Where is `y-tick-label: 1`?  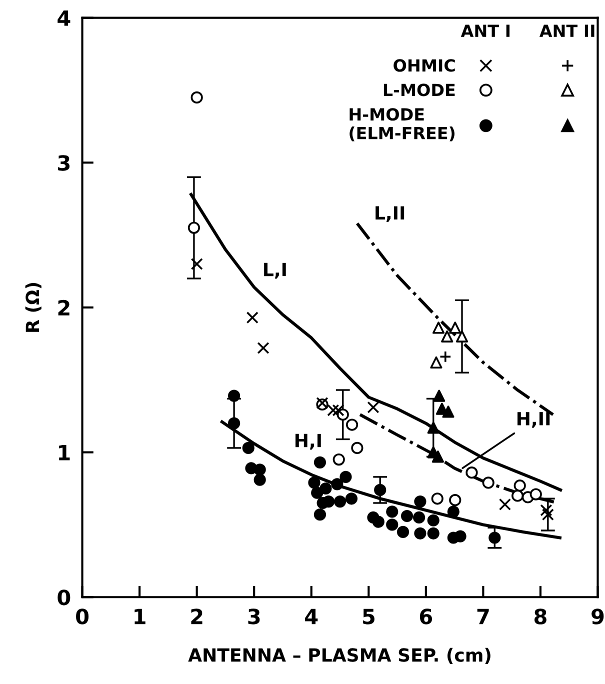 y-tick-label: 1 is located at coordinates (64, 452).